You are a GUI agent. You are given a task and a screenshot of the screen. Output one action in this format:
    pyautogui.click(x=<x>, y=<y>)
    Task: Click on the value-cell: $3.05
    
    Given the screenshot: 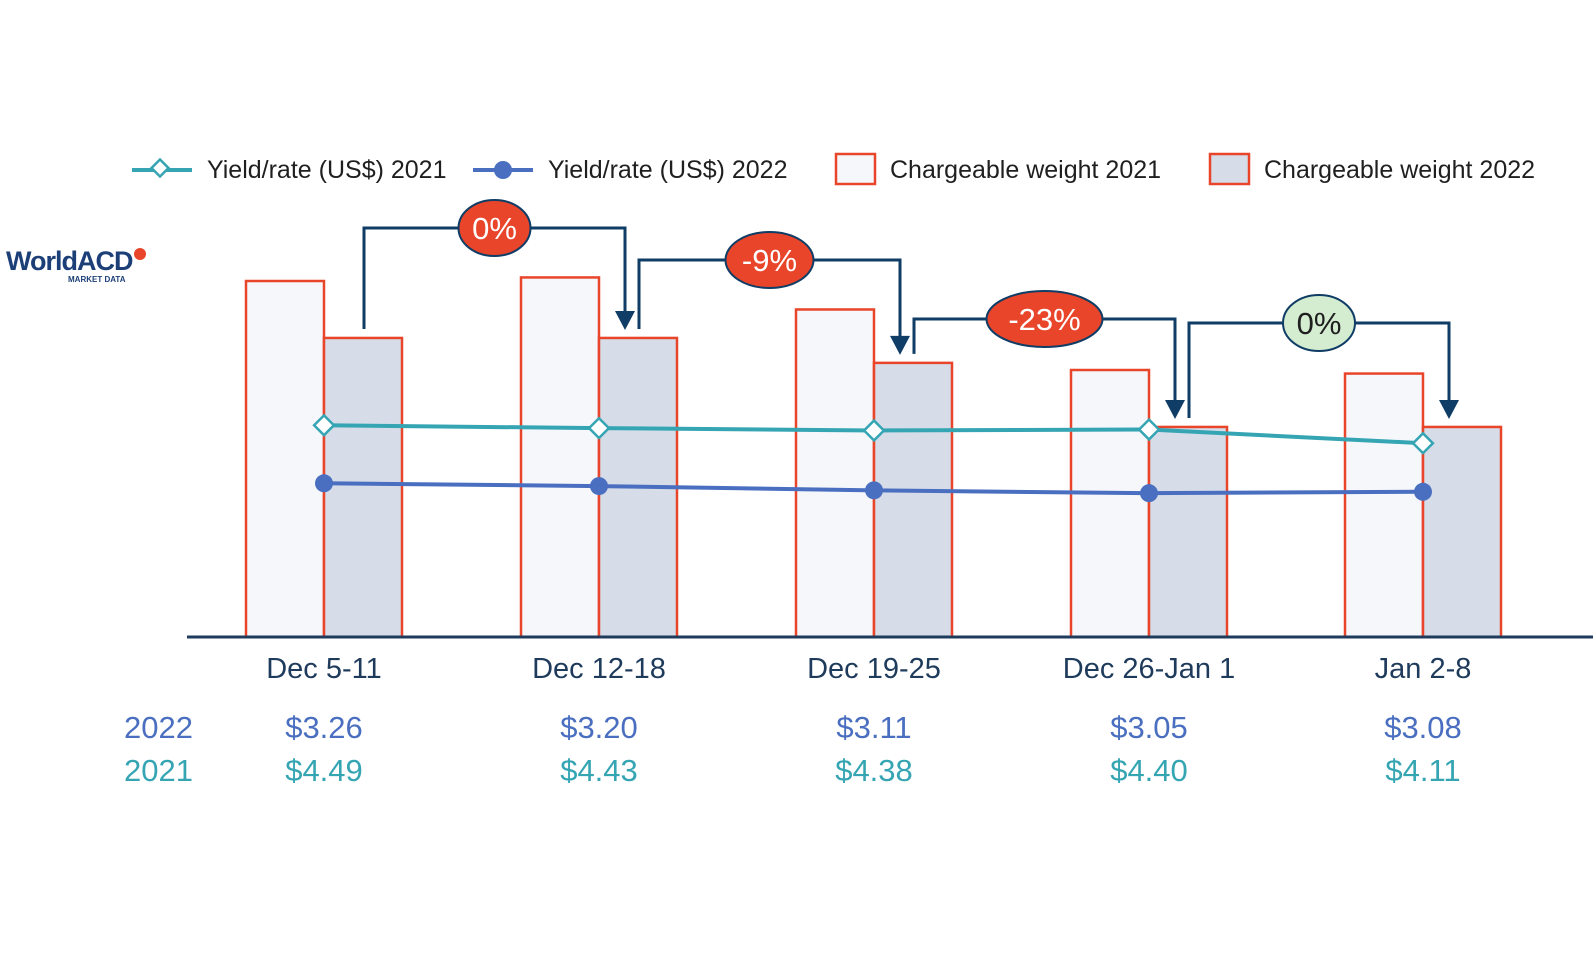 What is the action you would take?
    pyautogui.click(x=1149, y=727)
    